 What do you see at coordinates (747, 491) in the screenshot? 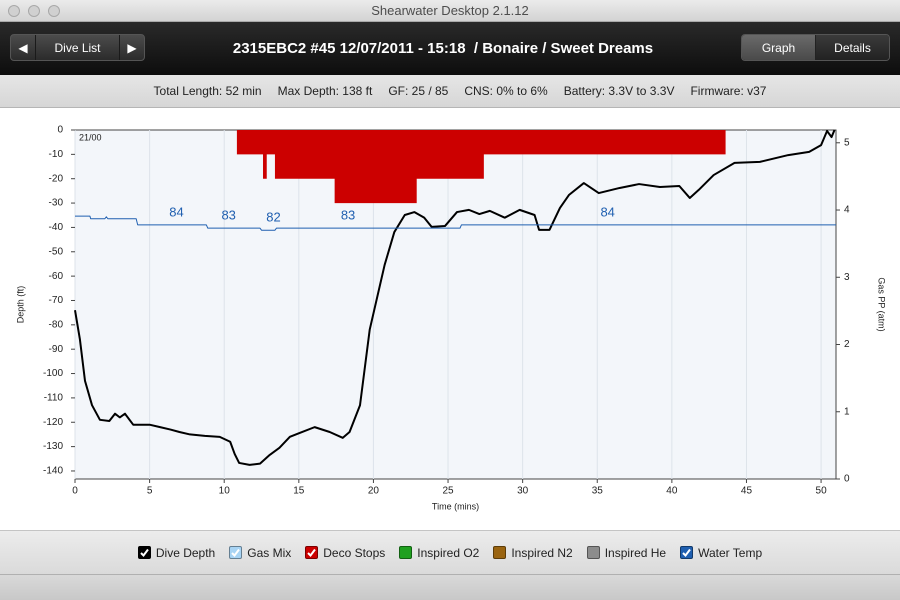
I see `x-tick-label: 45` at bounding box center [747, 491].